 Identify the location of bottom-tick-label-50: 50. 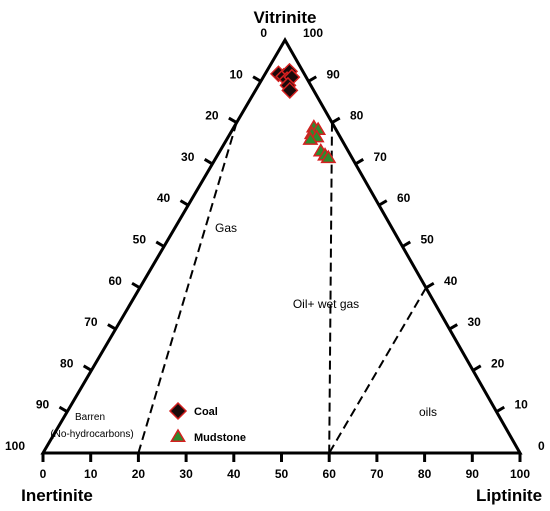
(282, 474).